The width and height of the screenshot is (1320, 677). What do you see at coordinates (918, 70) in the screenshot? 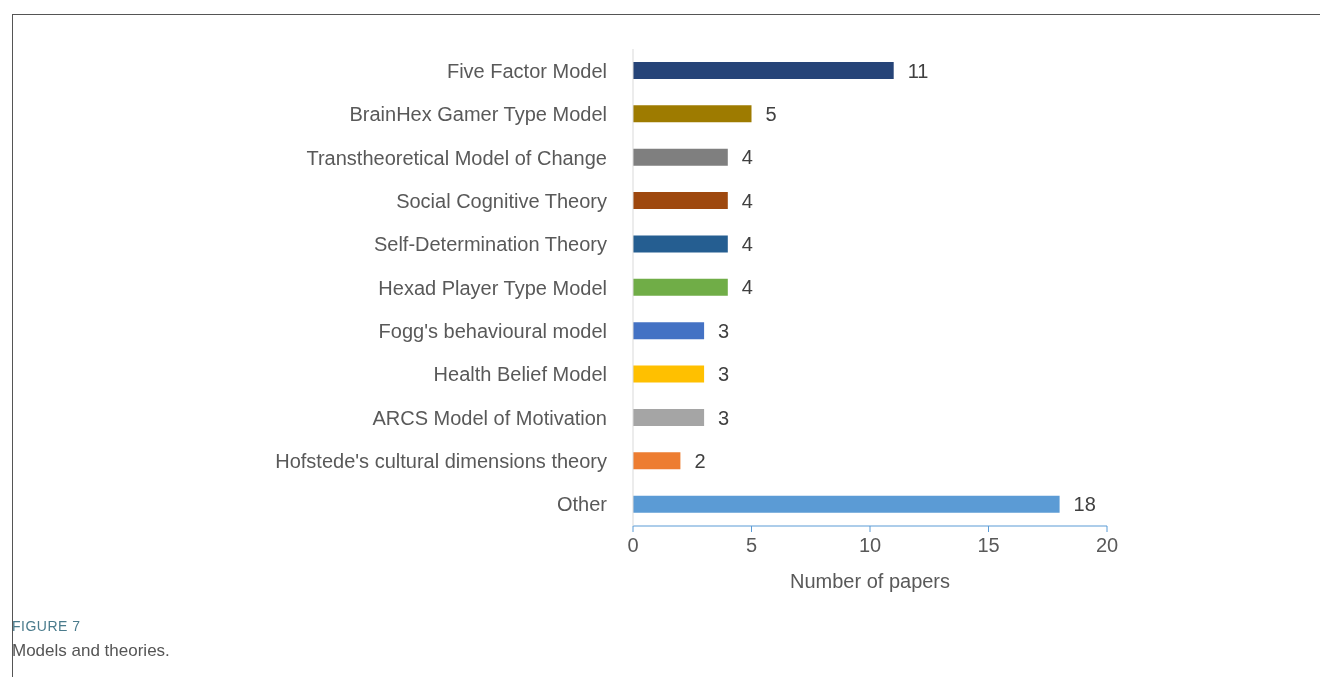
I see `data-label: 11` at bounding box center [918, 70].